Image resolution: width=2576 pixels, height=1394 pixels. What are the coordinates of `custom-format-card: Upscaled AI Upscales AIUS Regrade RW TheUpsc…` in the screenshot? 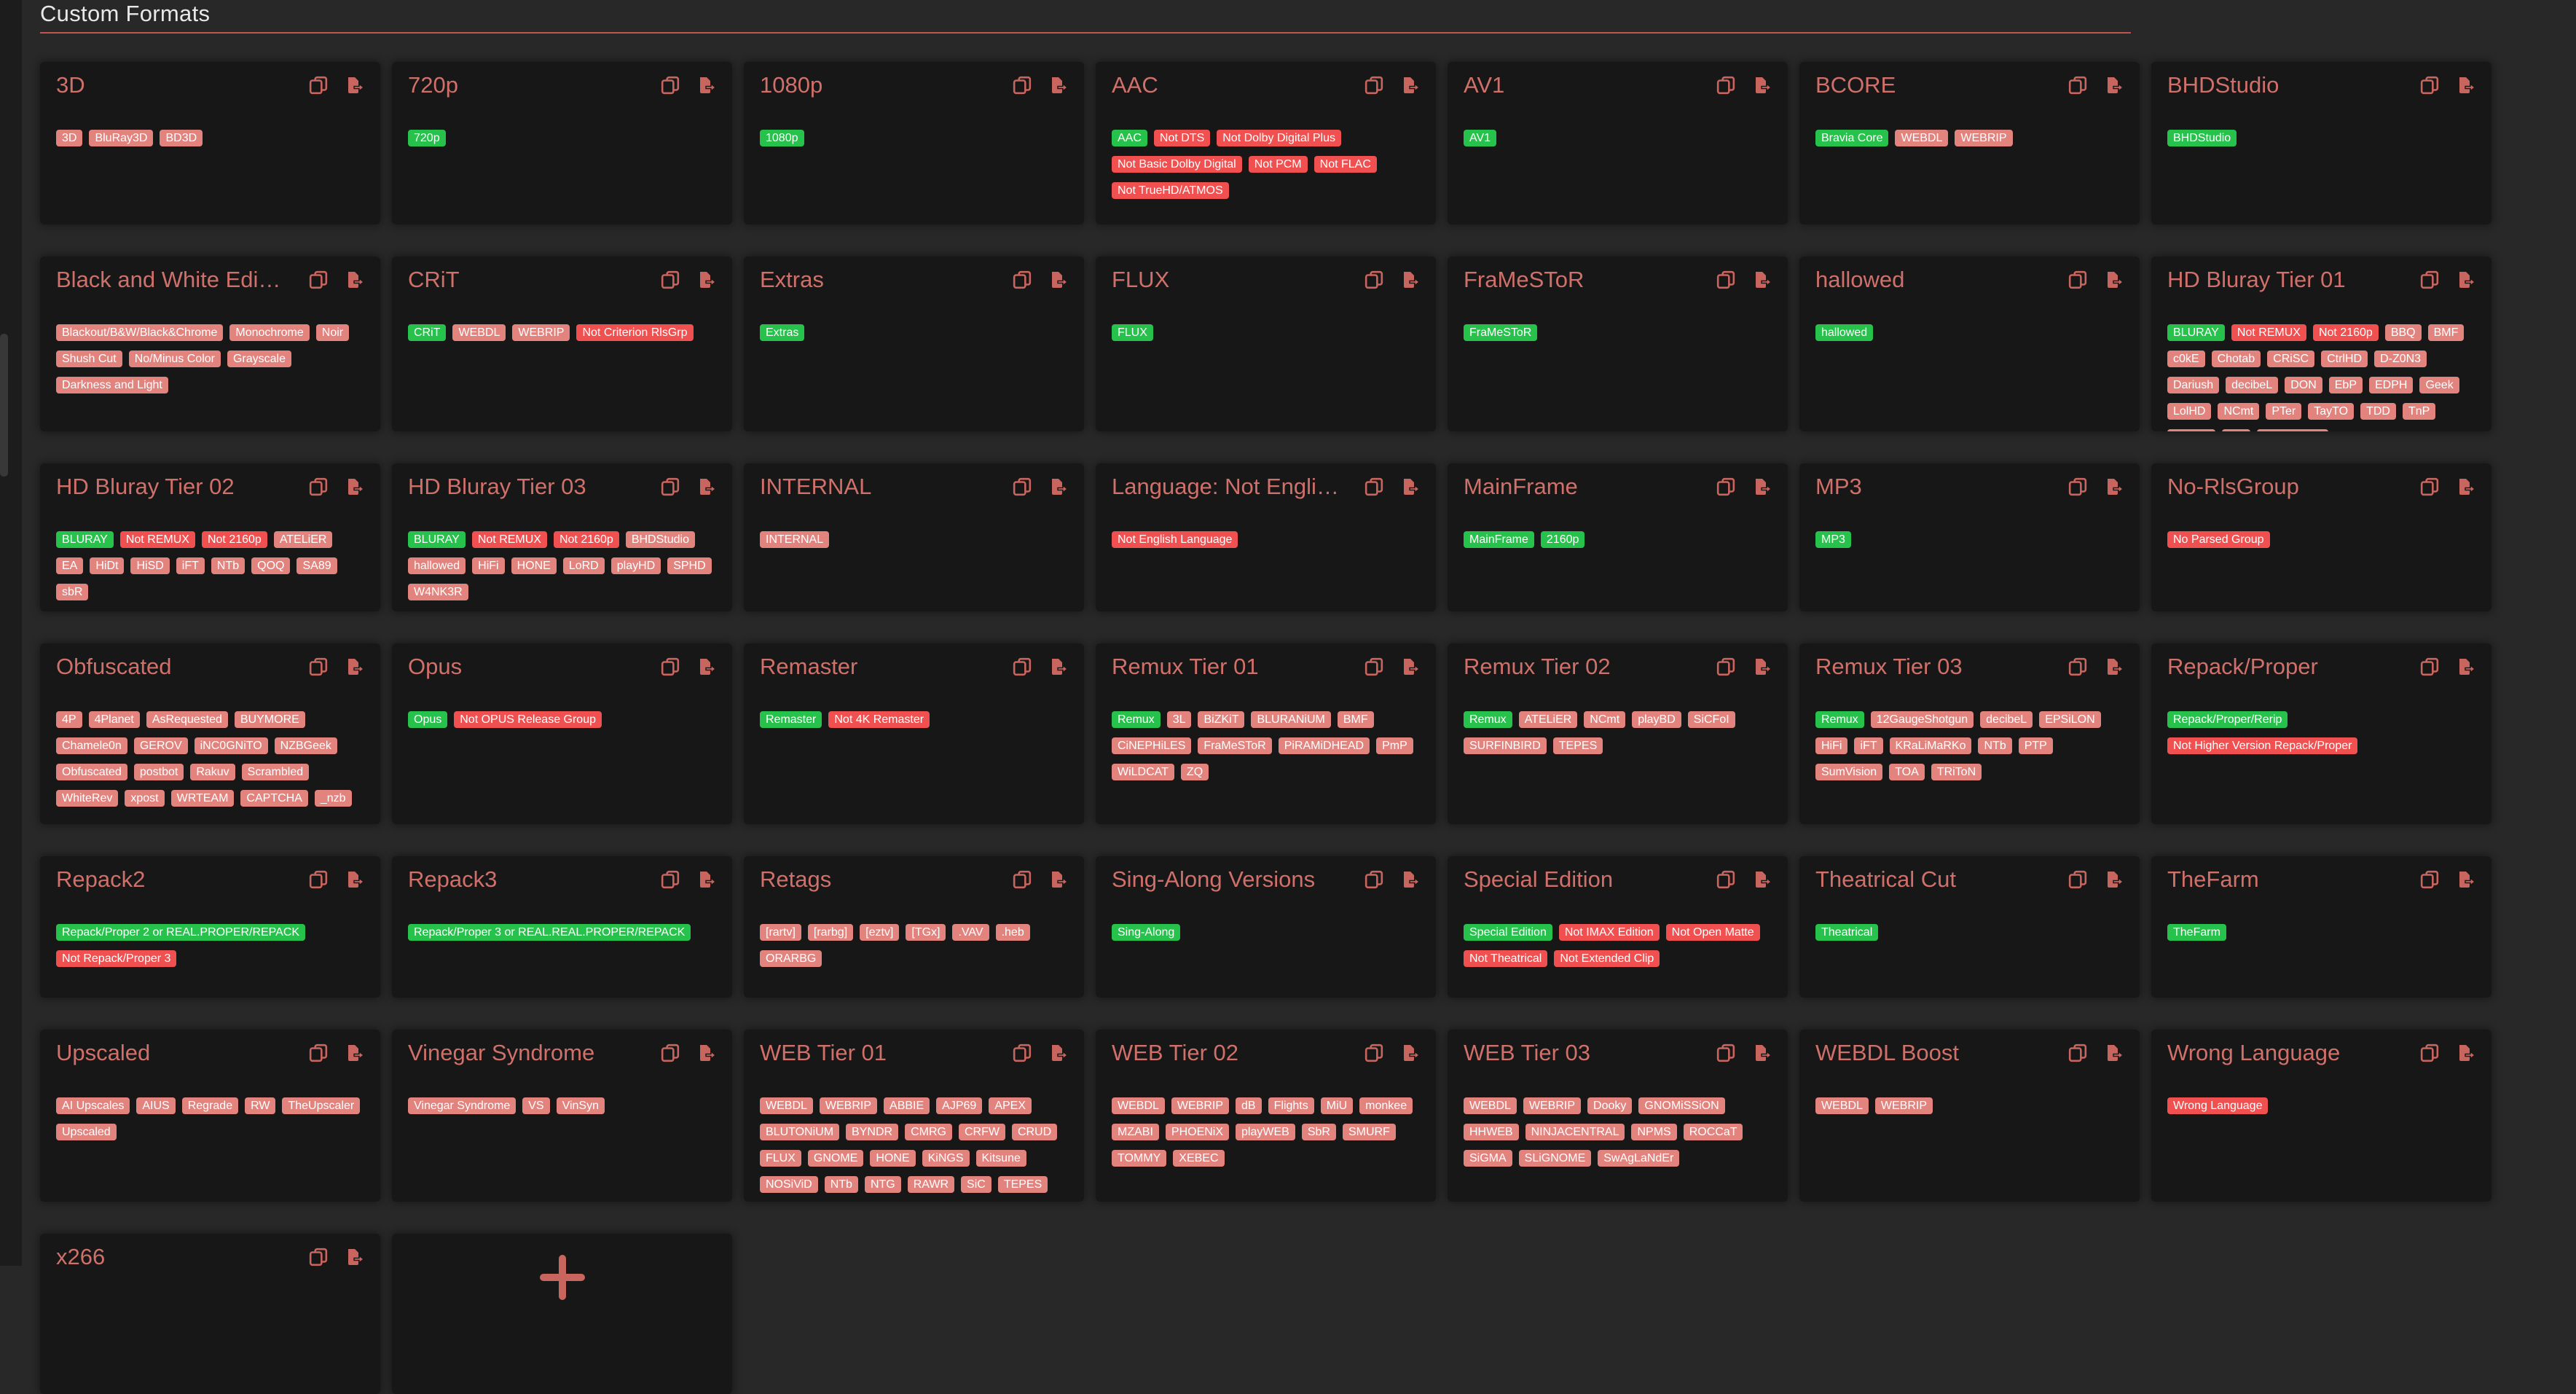 It's located at (210, 1116).